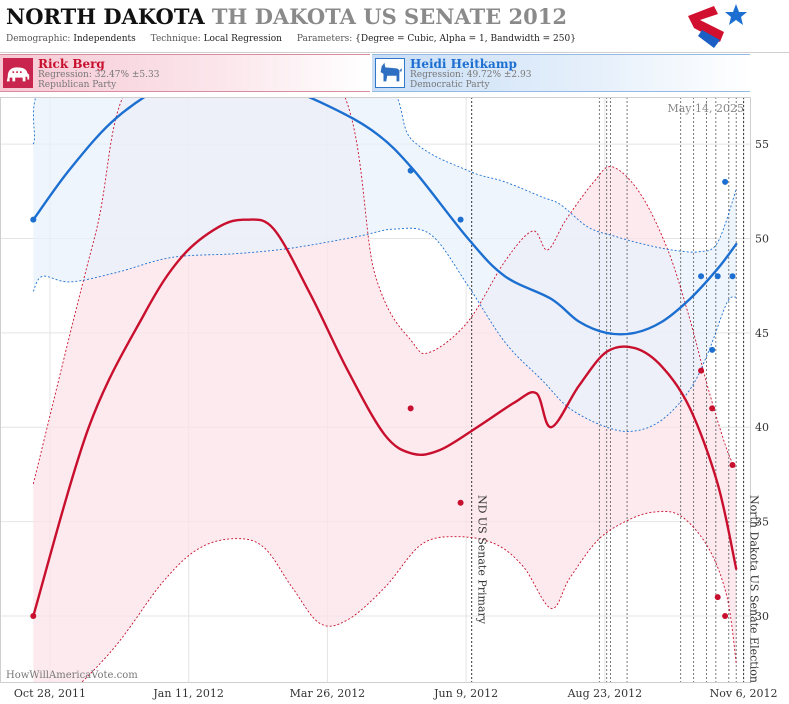 The width and height of the screenshot is (789, 704). I want to click on event-label: ND US Senate Primary, so click(482, 560).